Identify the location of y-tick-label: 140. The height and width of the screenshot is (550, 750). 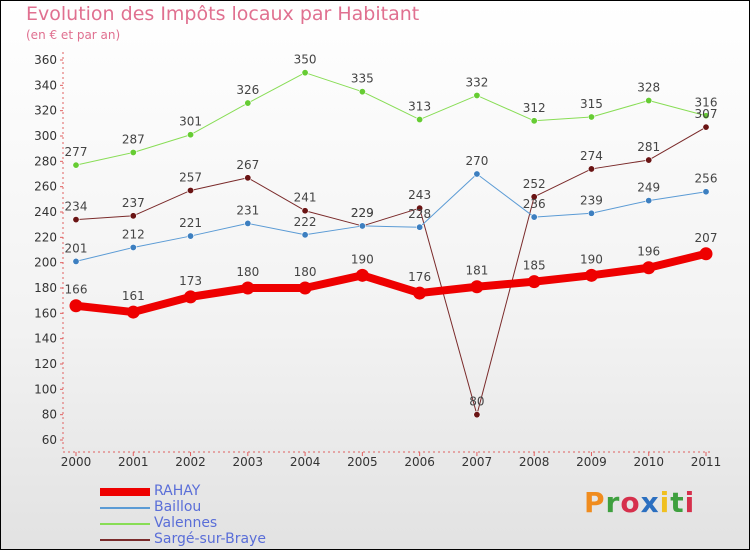
(45, 339).